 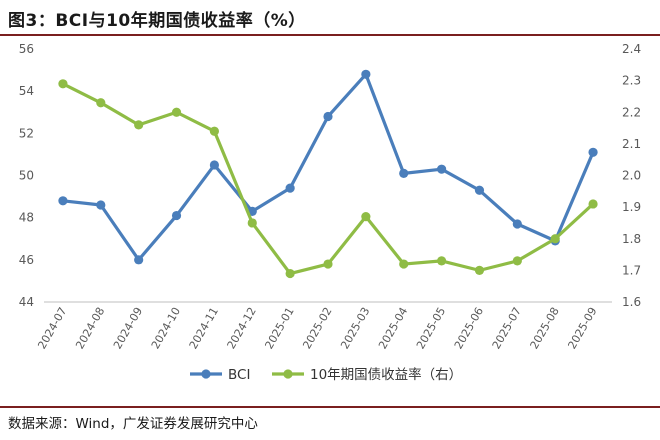 What do you see at coordinates (26, 133) in the screenshot?
I see `y-left-tick-label: 52` at bounding box center [26, 133].